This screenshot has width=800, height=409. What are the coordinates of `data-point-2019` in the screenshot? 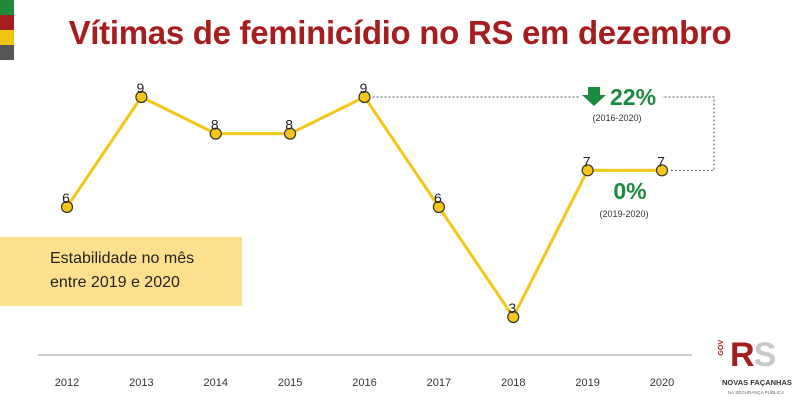 It's located at (587, 170).